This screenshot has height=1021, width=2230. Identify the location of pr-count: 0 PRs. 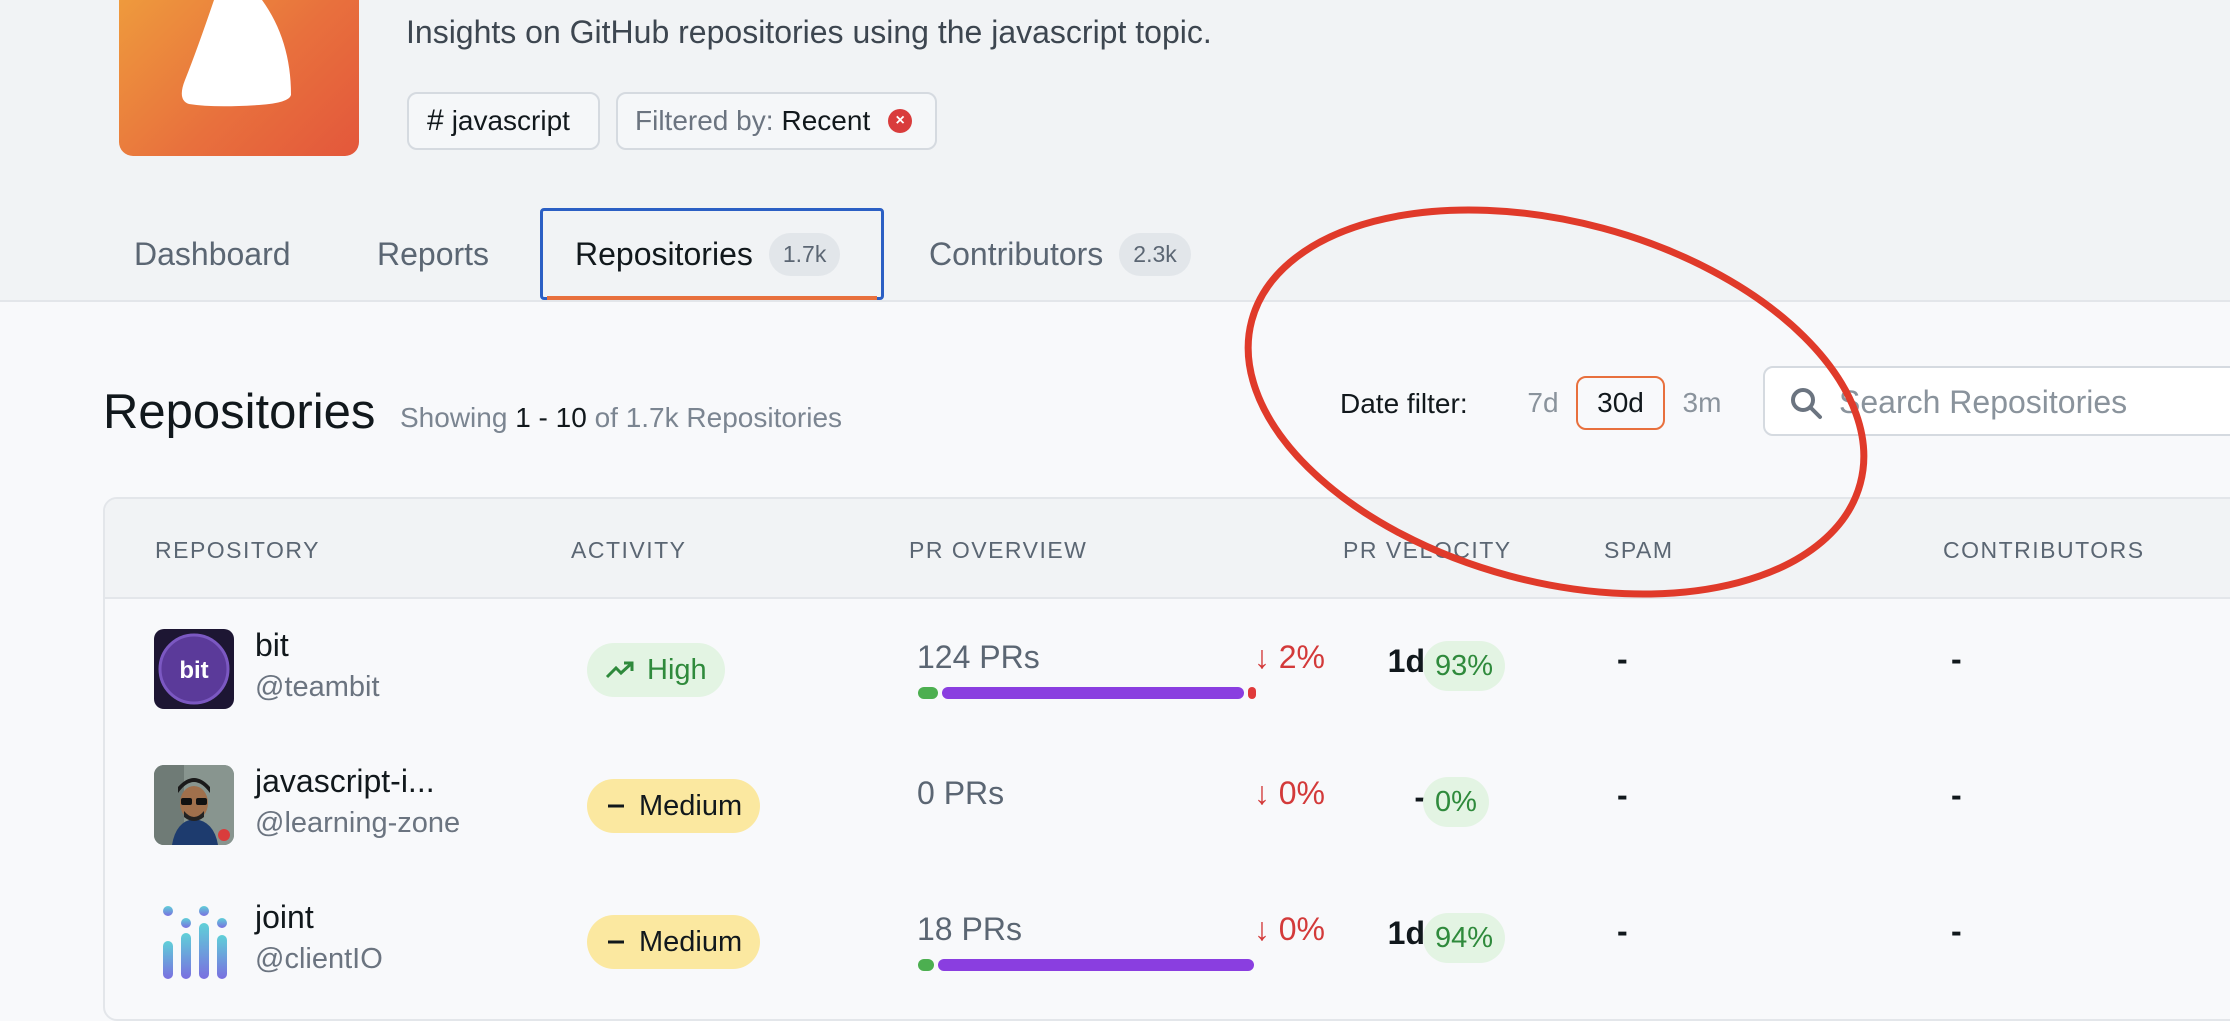
(961, 793).